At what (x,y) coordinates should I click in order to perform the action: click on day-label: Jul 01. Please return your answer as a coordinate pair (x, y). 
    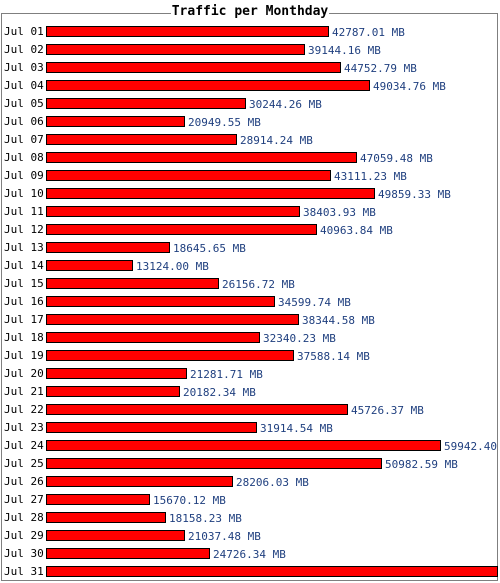
    Looking at the image, I should click on (24, 31).